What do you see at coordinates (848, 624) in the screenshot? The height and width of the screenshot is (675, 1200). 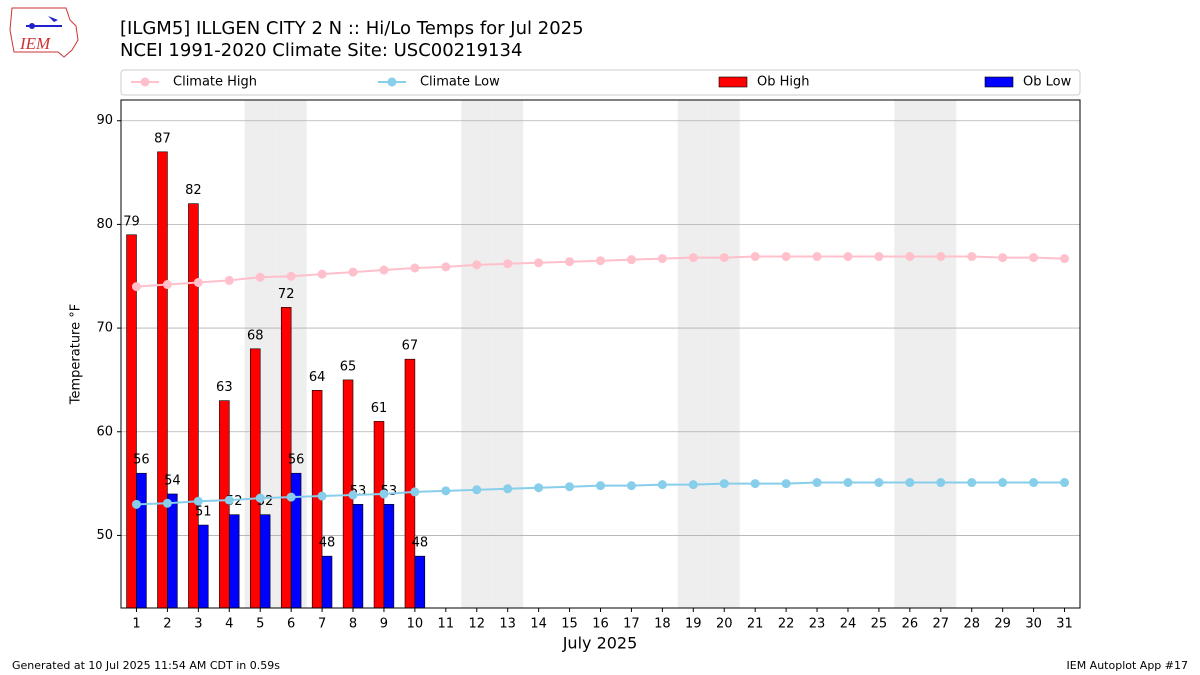 I see `x-tick-label: 24` at bounding box center [848, 624].